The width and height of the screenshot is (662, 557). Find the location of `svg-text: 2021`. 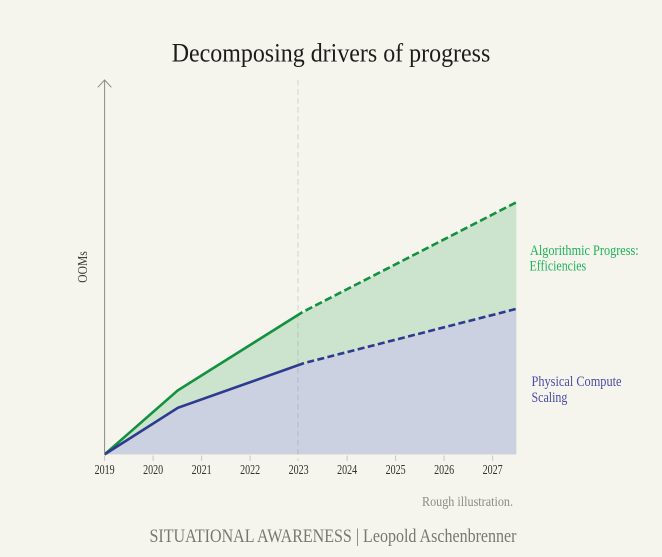

svg-text: 2021 is located at coordinates (202, 469).